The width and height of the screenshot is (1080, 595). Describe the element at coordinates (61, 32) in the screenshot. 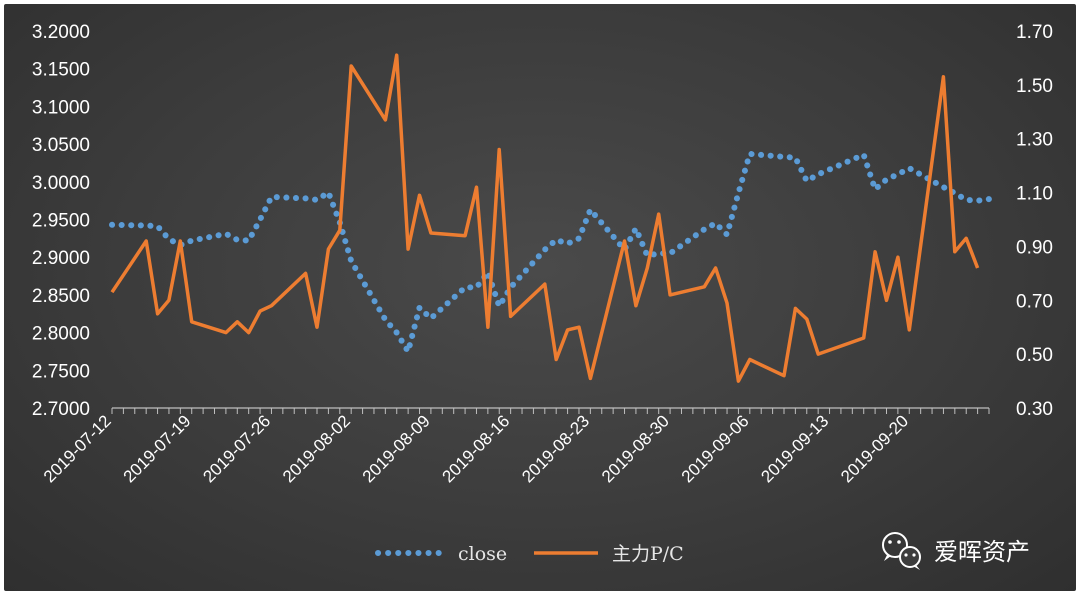

I see `left-y-tick-label: 3.2000` at that location.